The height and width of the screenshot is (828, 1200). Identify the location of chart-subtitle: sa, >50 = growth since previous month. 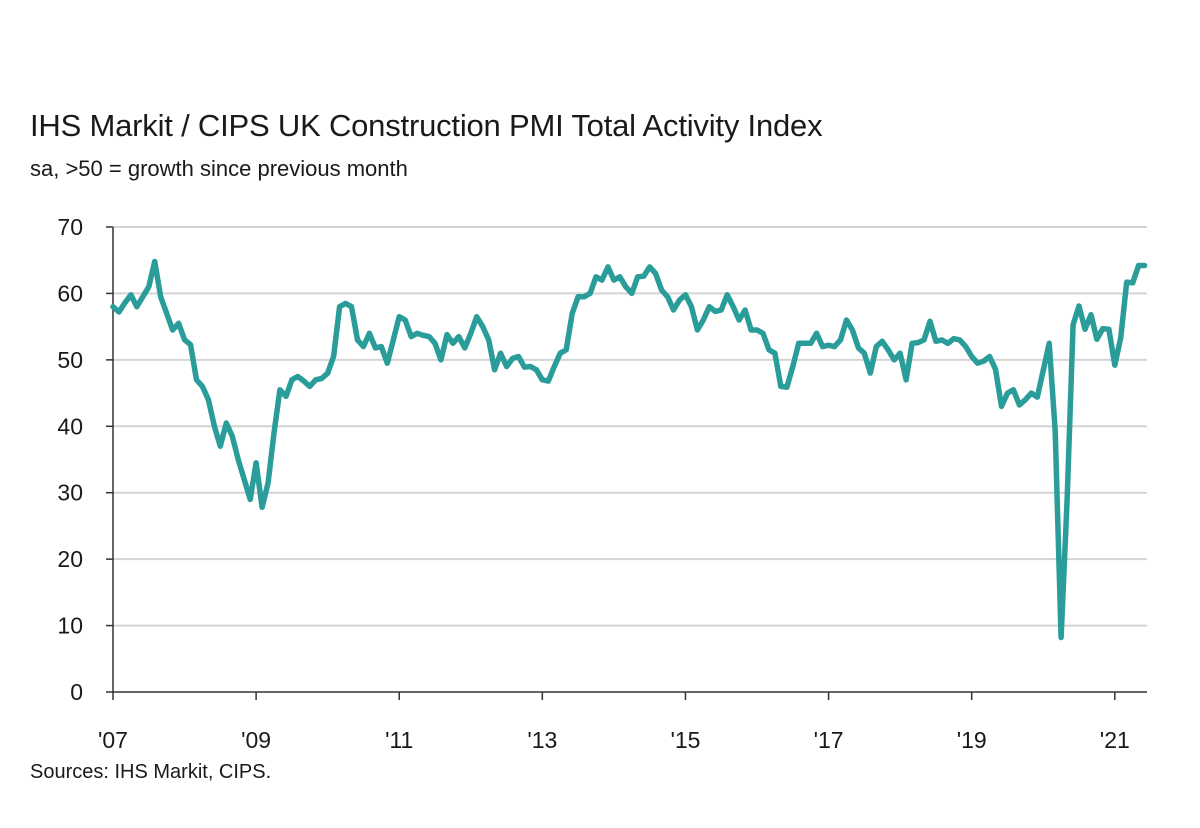
(219, 168).